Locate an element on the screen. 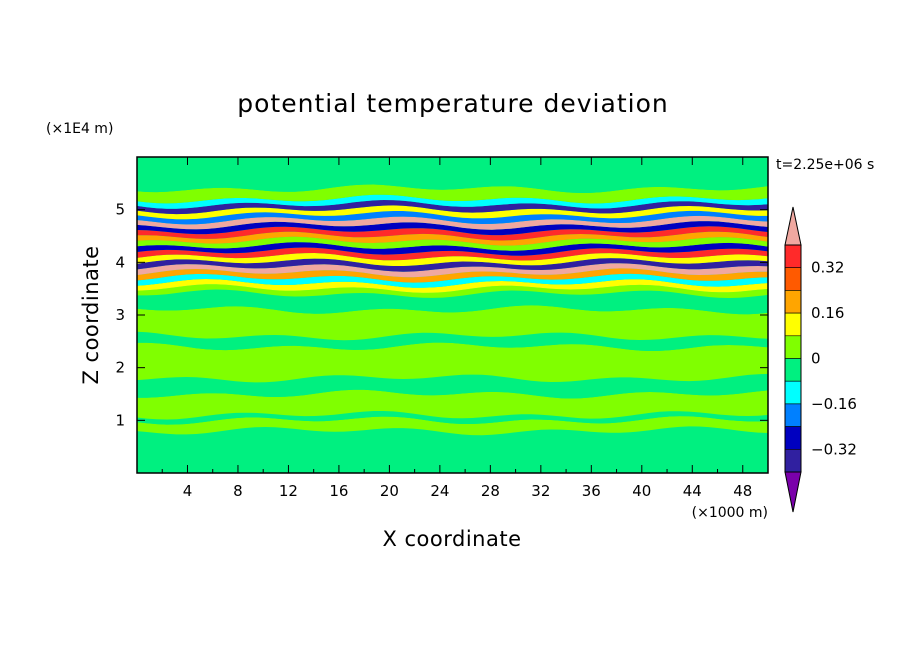  x-tick-label-2: 12 is located at coordinates (288, 491).